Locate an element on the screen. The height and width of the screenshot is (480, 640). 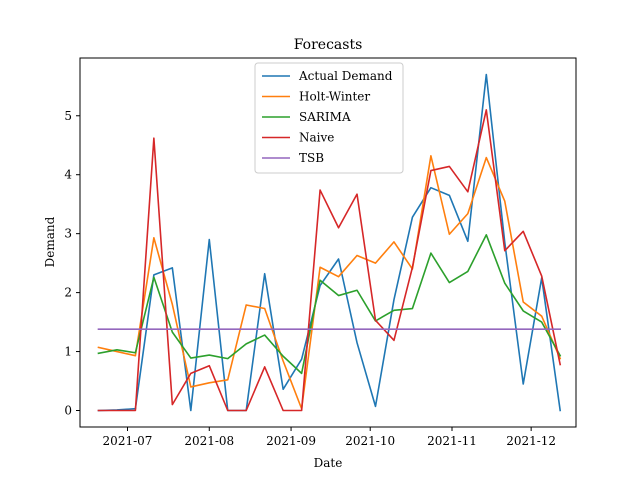
x-tick-label: 2021-07 is located at coordinates (128, 441).